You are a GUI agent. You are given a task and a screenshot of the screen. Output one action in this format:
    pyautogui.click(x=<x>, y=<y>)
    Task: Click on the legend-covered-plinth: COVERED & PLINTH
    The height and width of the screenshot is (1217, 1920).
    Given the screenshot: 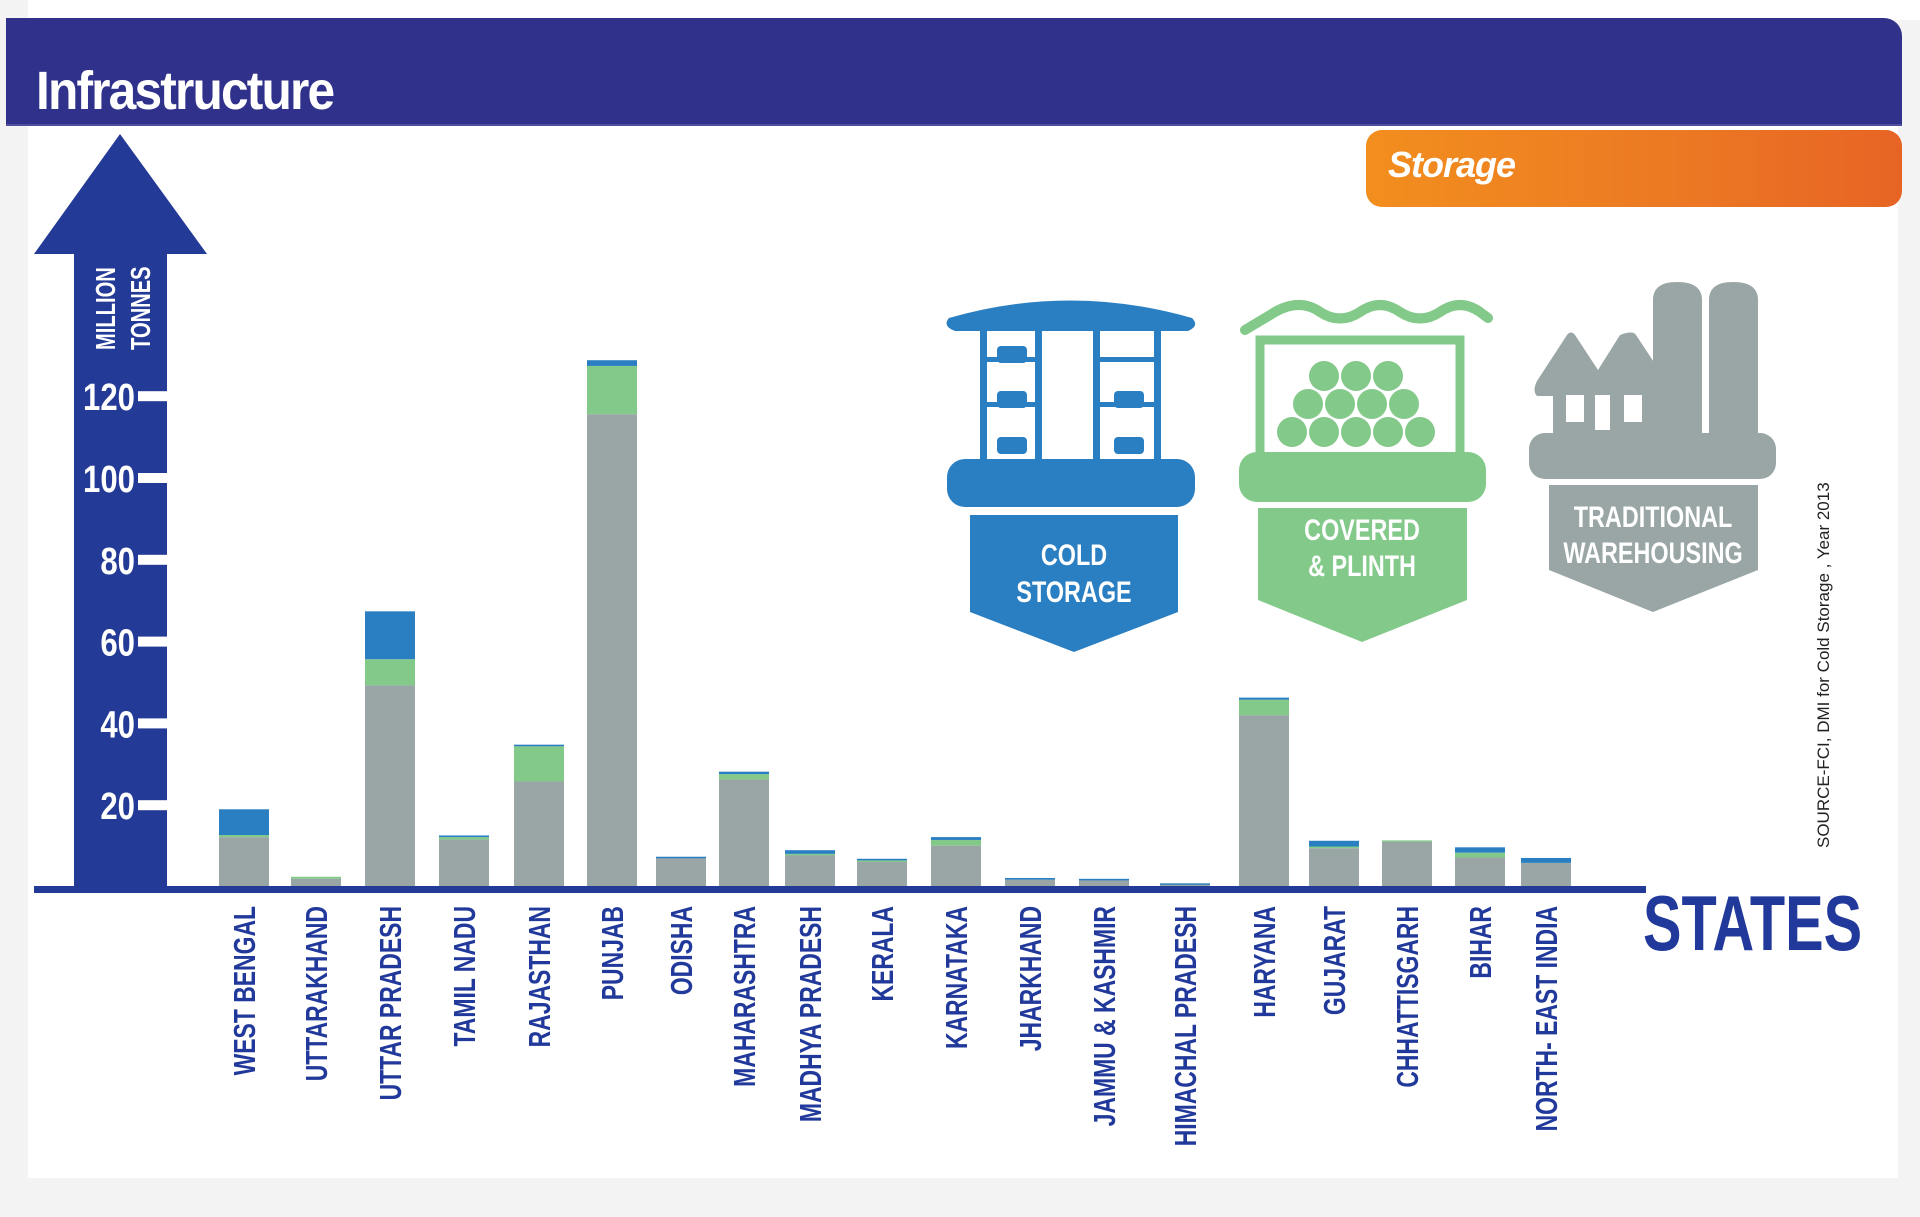 What is the action you would take?
    pyautogui.click(x=1366, y=471)
    